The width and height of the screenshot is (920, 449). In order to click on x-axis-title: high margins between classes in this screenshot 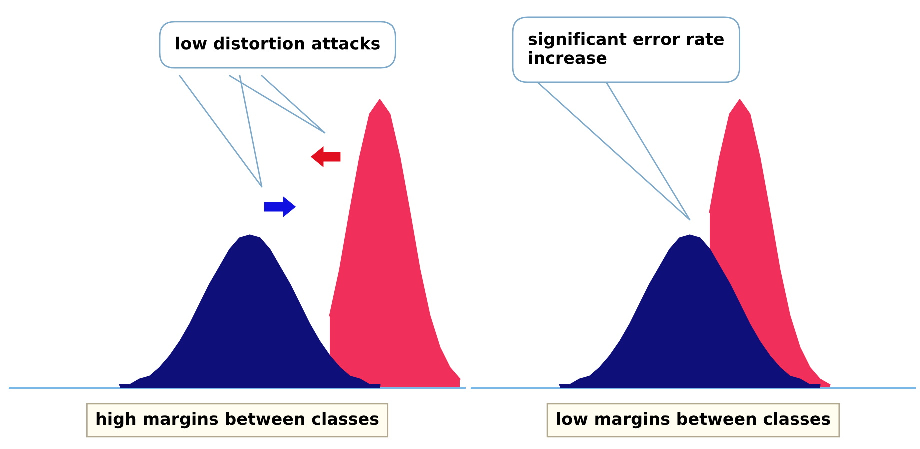, I will do `click(237, 420)`.